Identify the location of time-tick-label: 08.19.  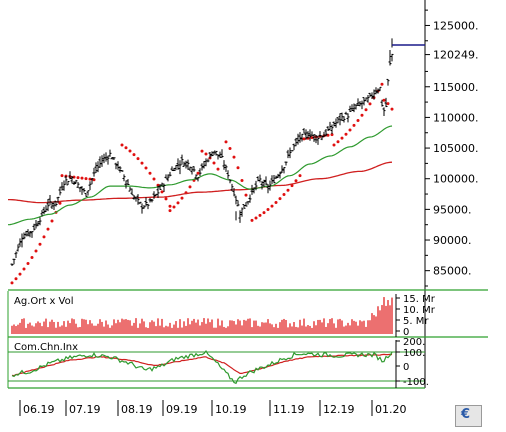
(137, 409).